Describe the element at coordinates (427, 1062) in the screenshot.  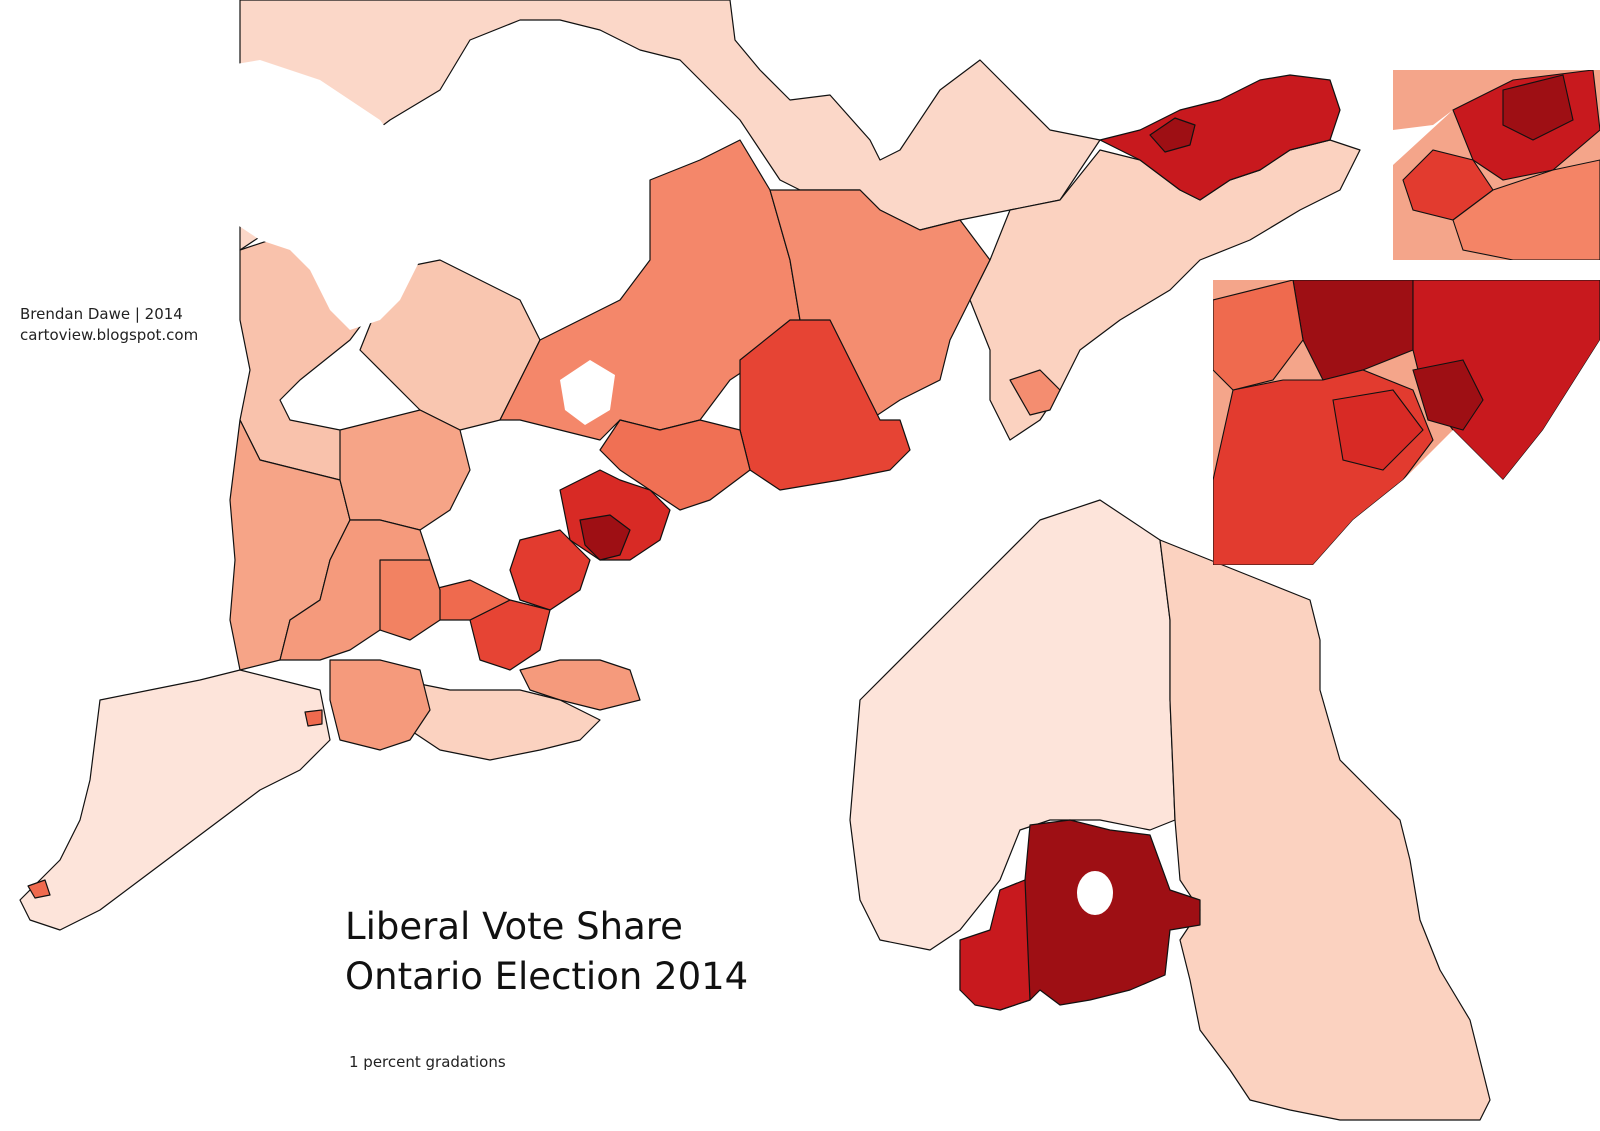
I see `gradation-note: 1 percent gradations` at that location.